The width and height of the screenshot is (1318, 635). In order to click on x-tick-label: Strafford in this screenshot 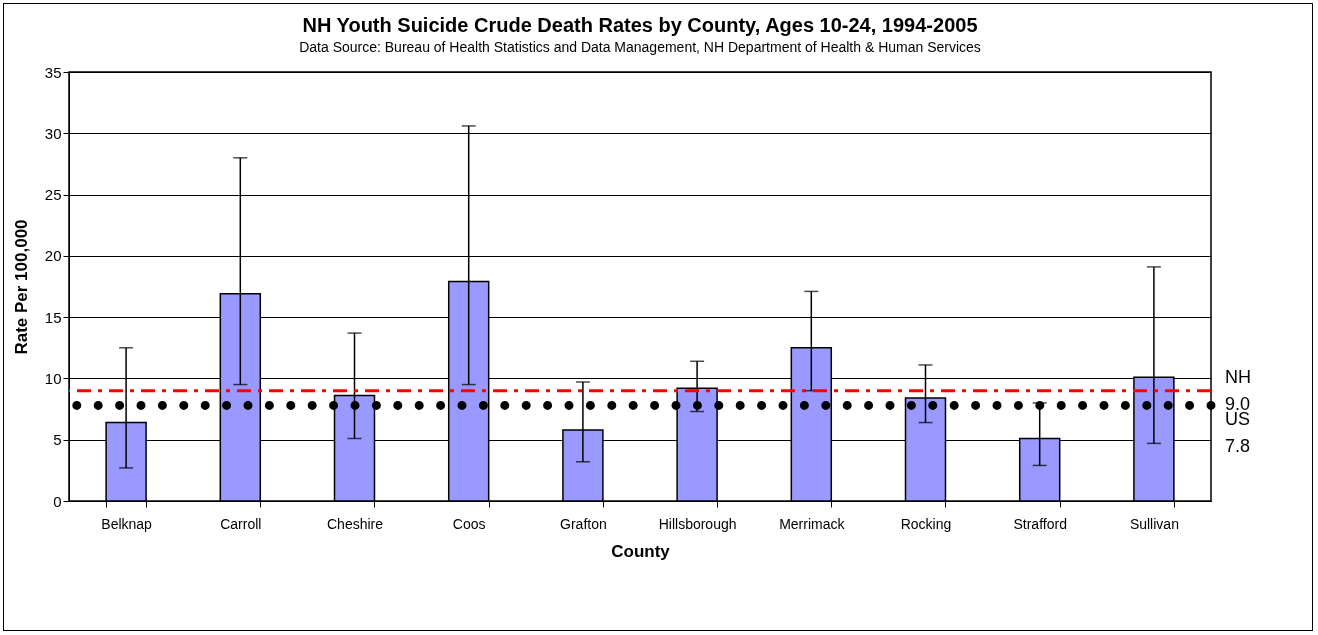, I will do `click(1040, 523)`.